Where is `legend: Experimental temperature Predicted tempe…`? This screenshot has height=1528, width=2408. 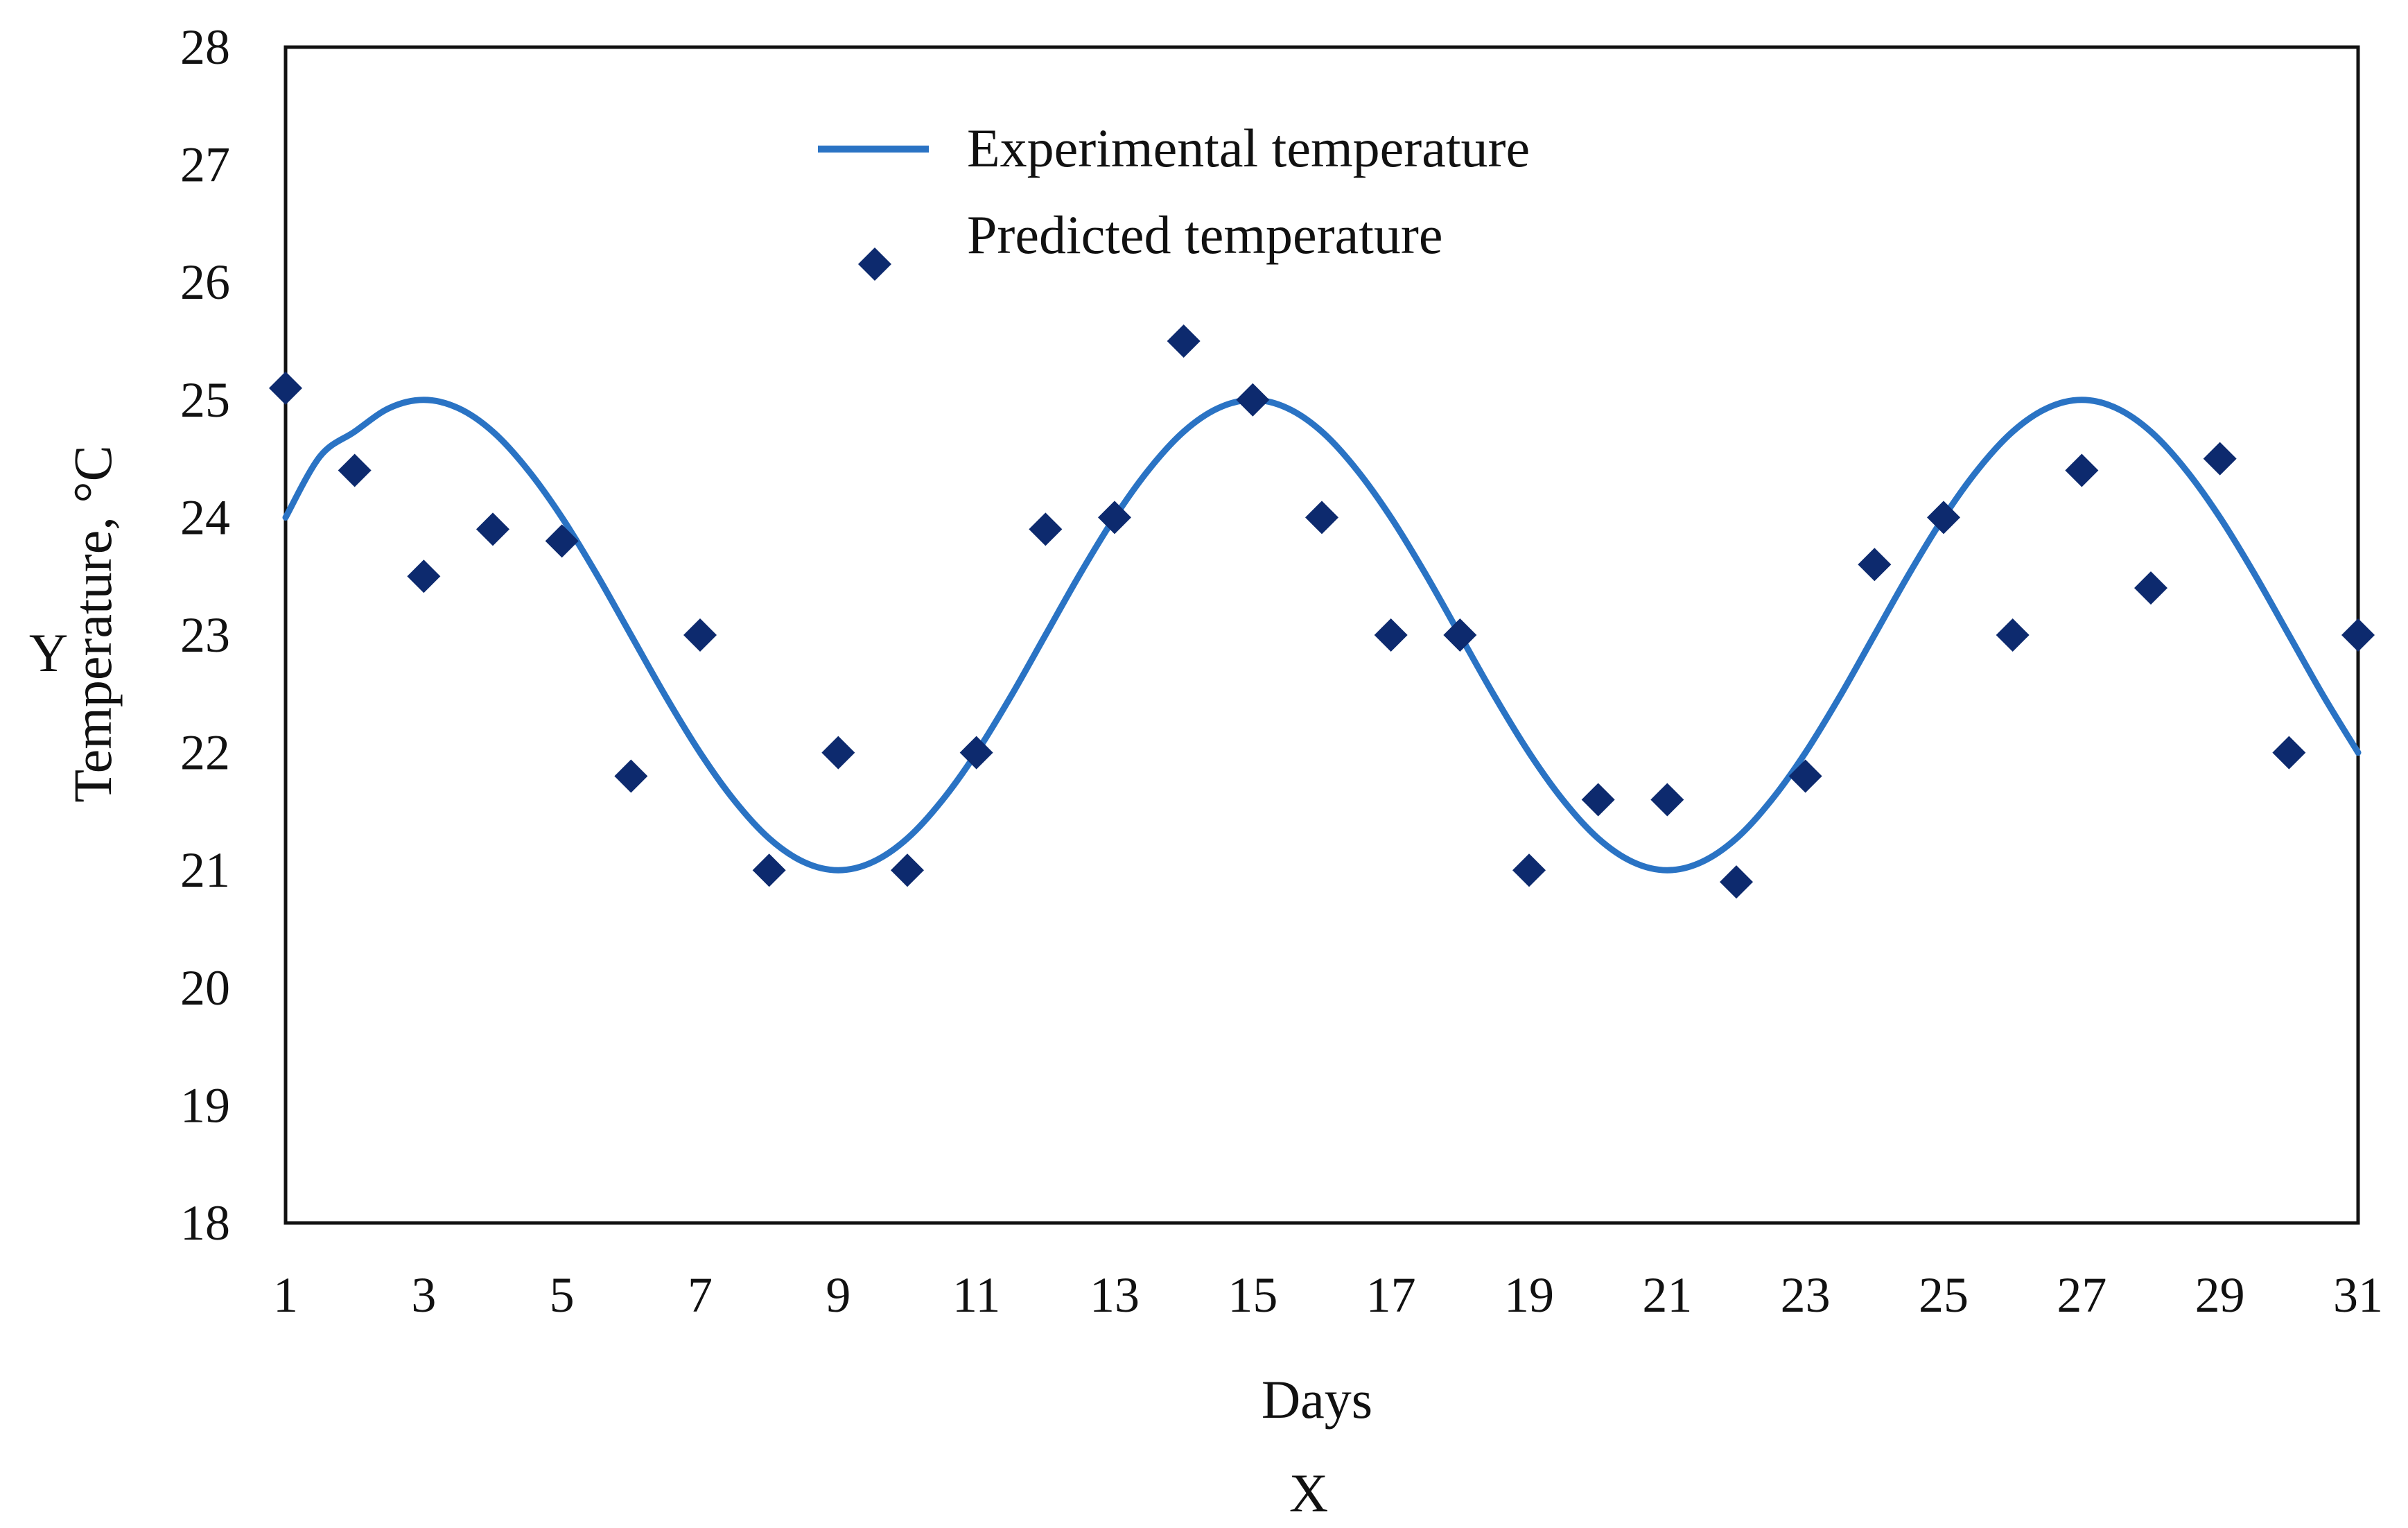 legend: Experimental temperature Predicted tempe… is located at coordinates (1174, 199).